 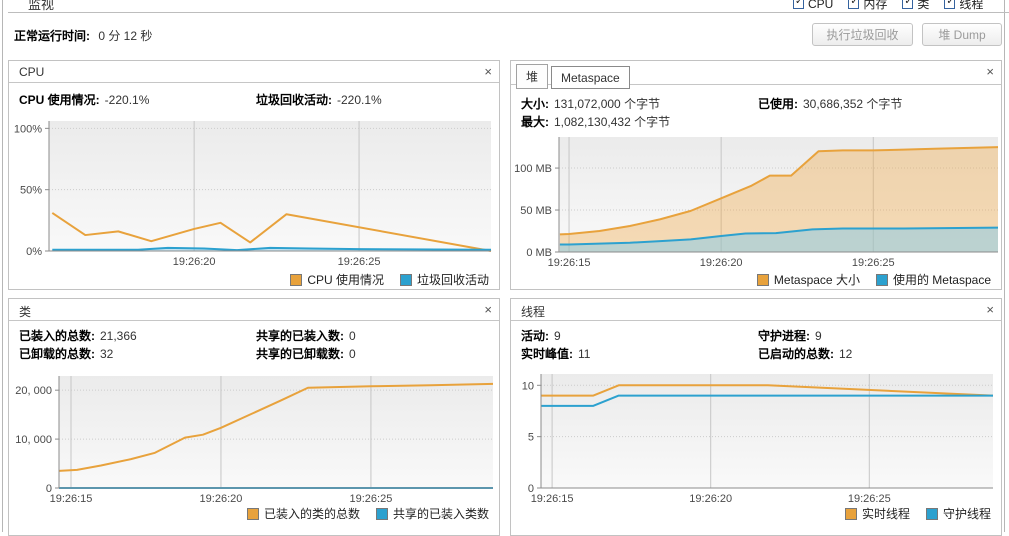 What do you see at coordinates (52, 36) in the screenshot?
I see `uptime-label: 正常运行时间:` at bounding box center [52, 36].